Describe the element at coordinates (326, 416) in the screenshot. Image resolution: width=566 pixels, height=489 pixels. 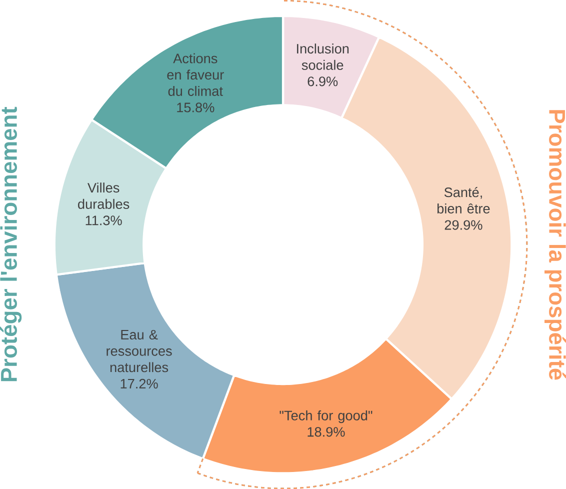
I see `slice-label: "Tech for good"` at that location.